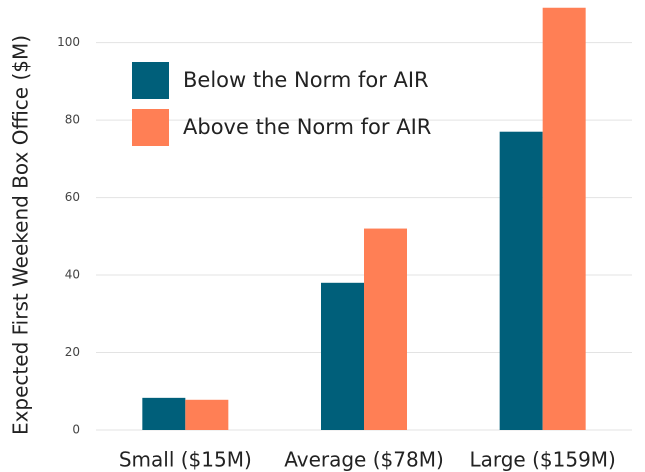 This screenshot has width=645, height=472. I want to click on y-tick-label: 40, so click(72, 275).